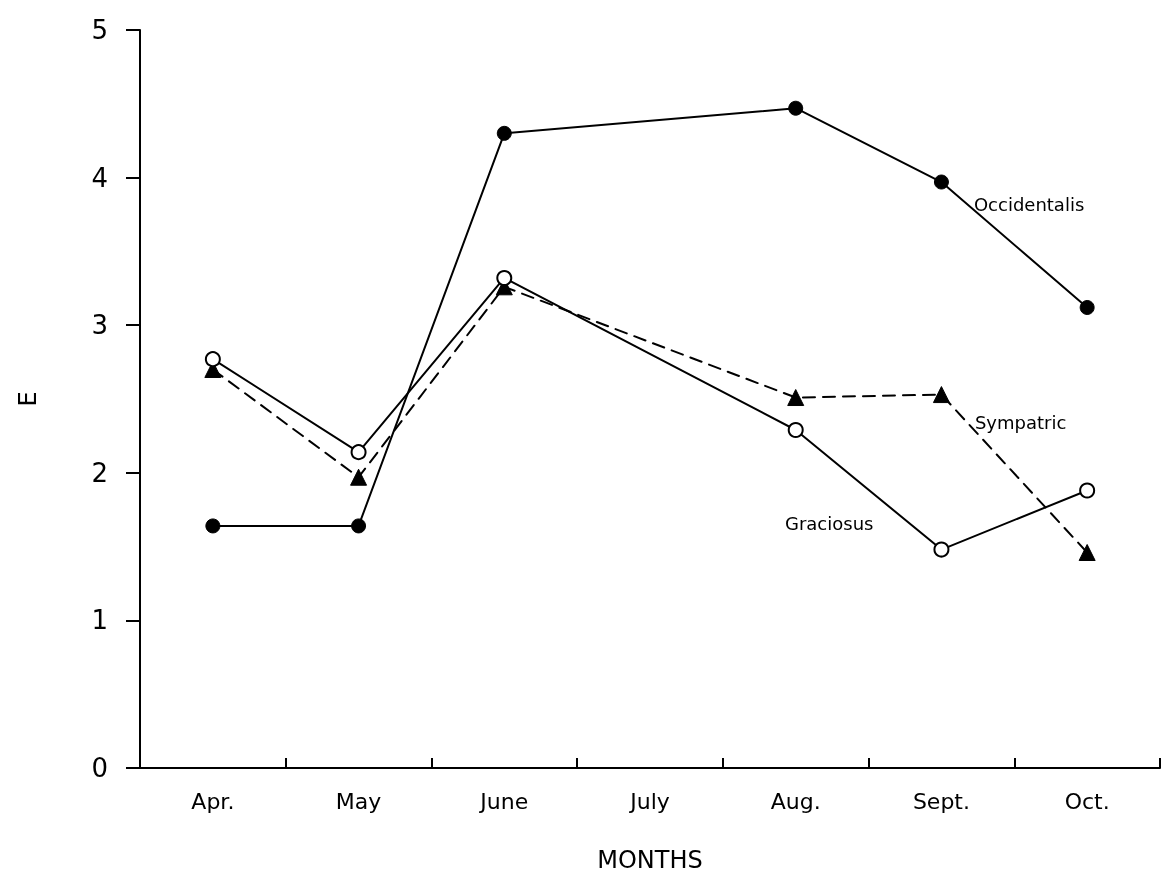  I want to click on x-tick-label: June, so click(503, 801).